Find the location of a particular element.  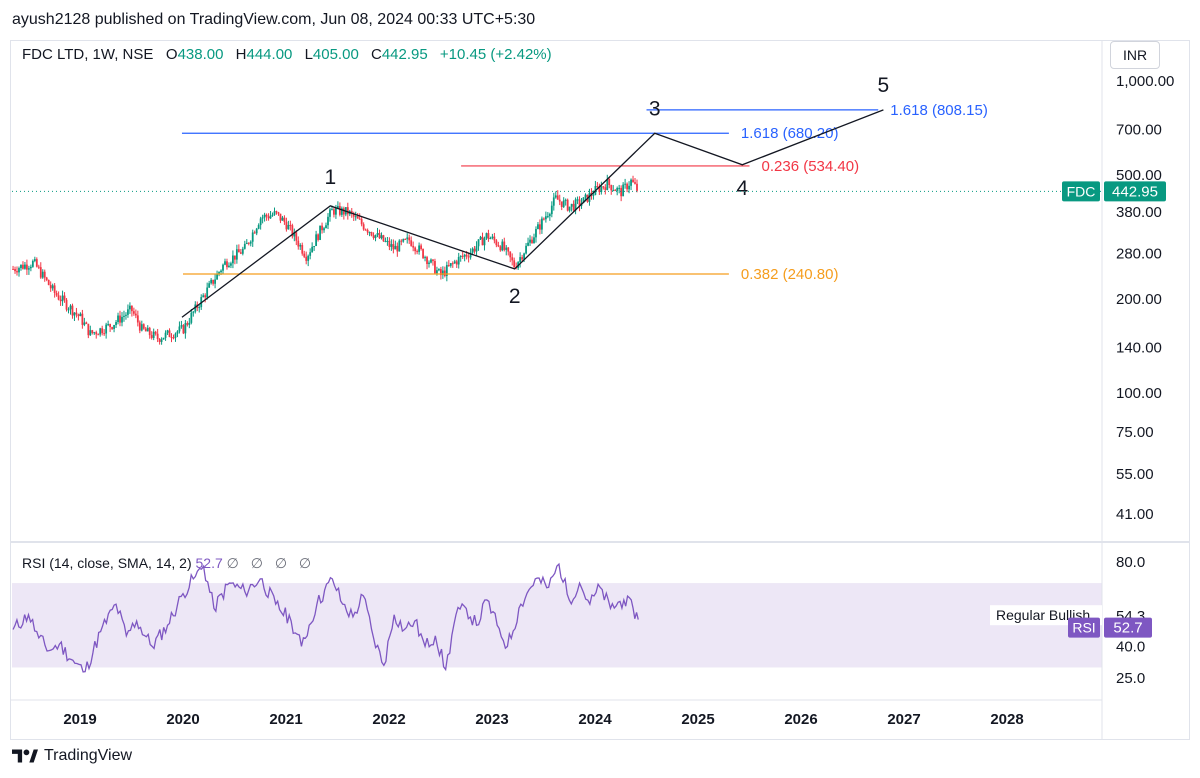

time-tick-label: 2025 is located at coordinates (697, 719).